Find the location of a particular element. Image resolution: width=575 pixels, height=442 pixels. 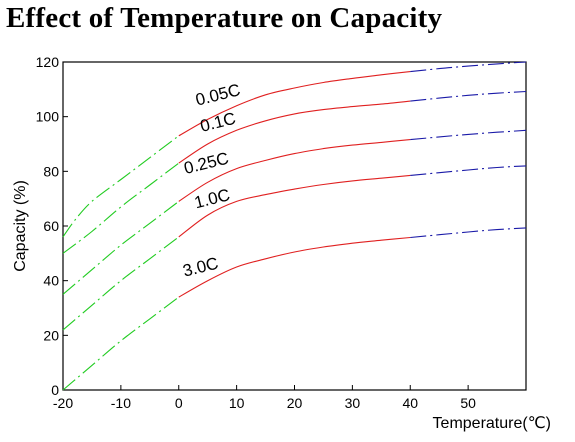

series-line-3-0c-low is located at coordinates (121, 343).